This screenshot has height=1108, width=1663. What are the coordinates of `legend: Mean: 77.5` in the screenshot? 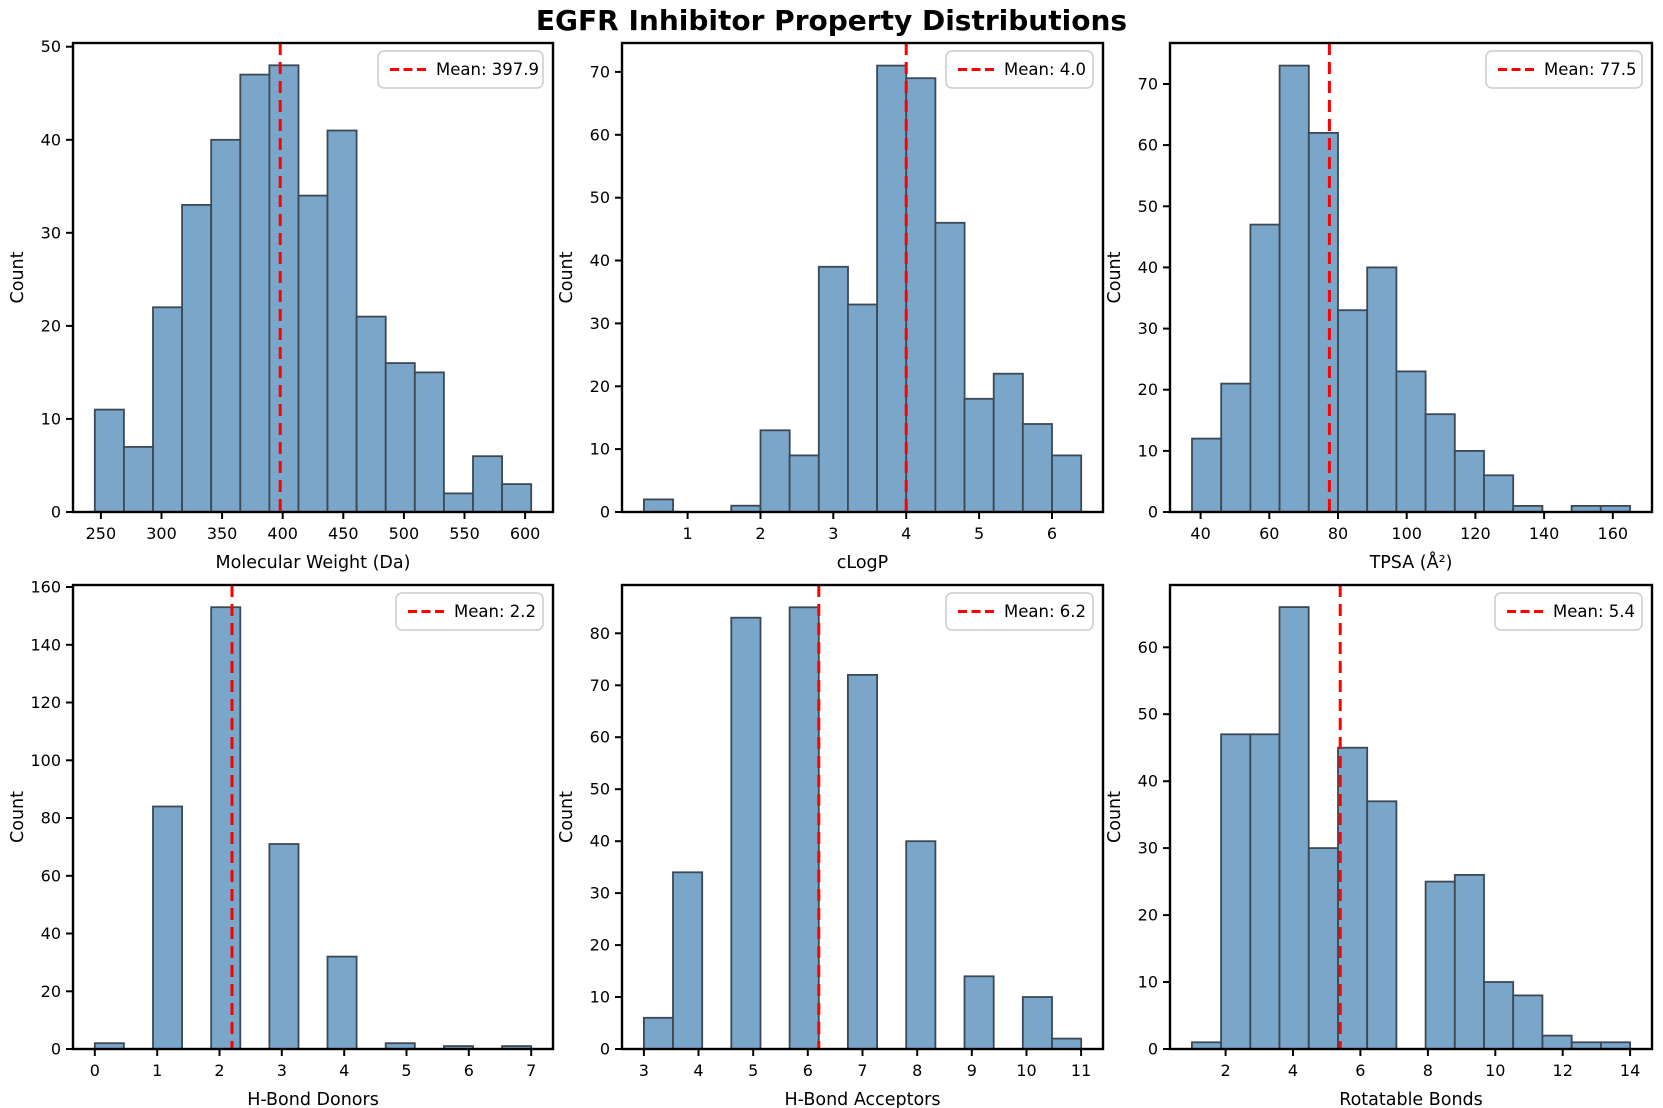 It's located at (1564, 69).